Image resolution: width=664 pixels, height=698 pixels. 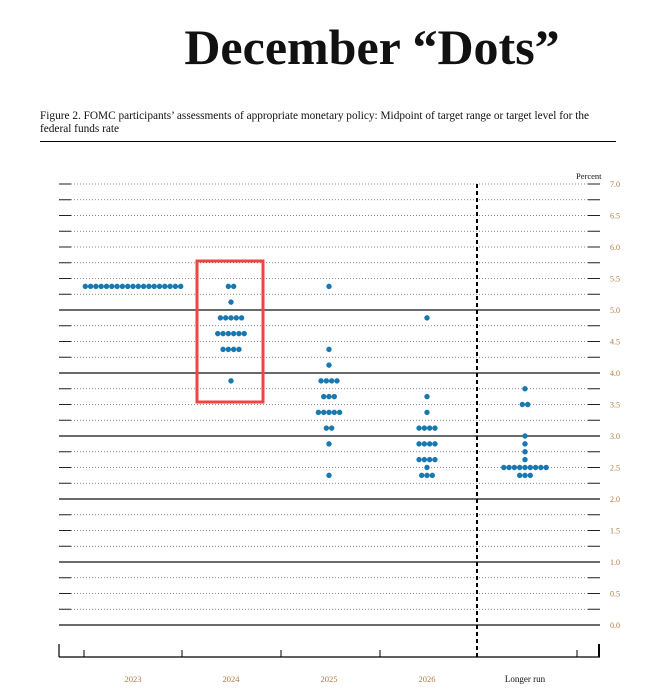 I want to click on y-tick-label: 6.0, so click(x=615, y=247).